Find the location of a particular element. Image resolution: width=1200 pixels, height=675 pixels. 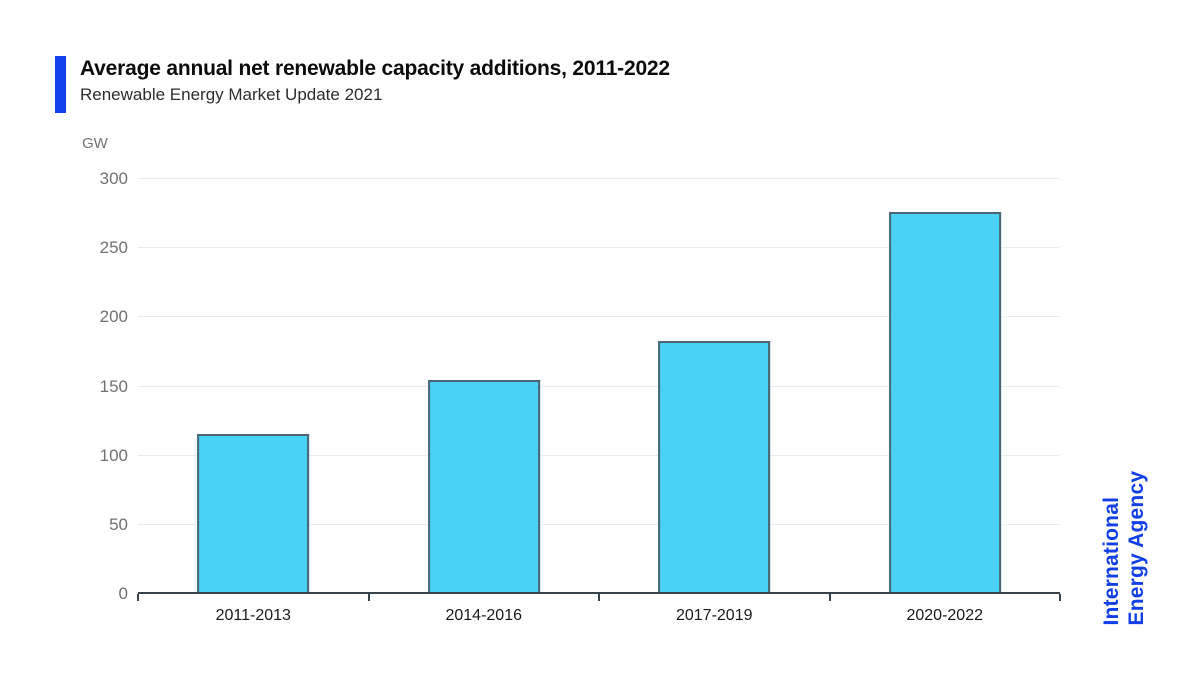

bar-2017-2019 is located at coordinates (714, 467).